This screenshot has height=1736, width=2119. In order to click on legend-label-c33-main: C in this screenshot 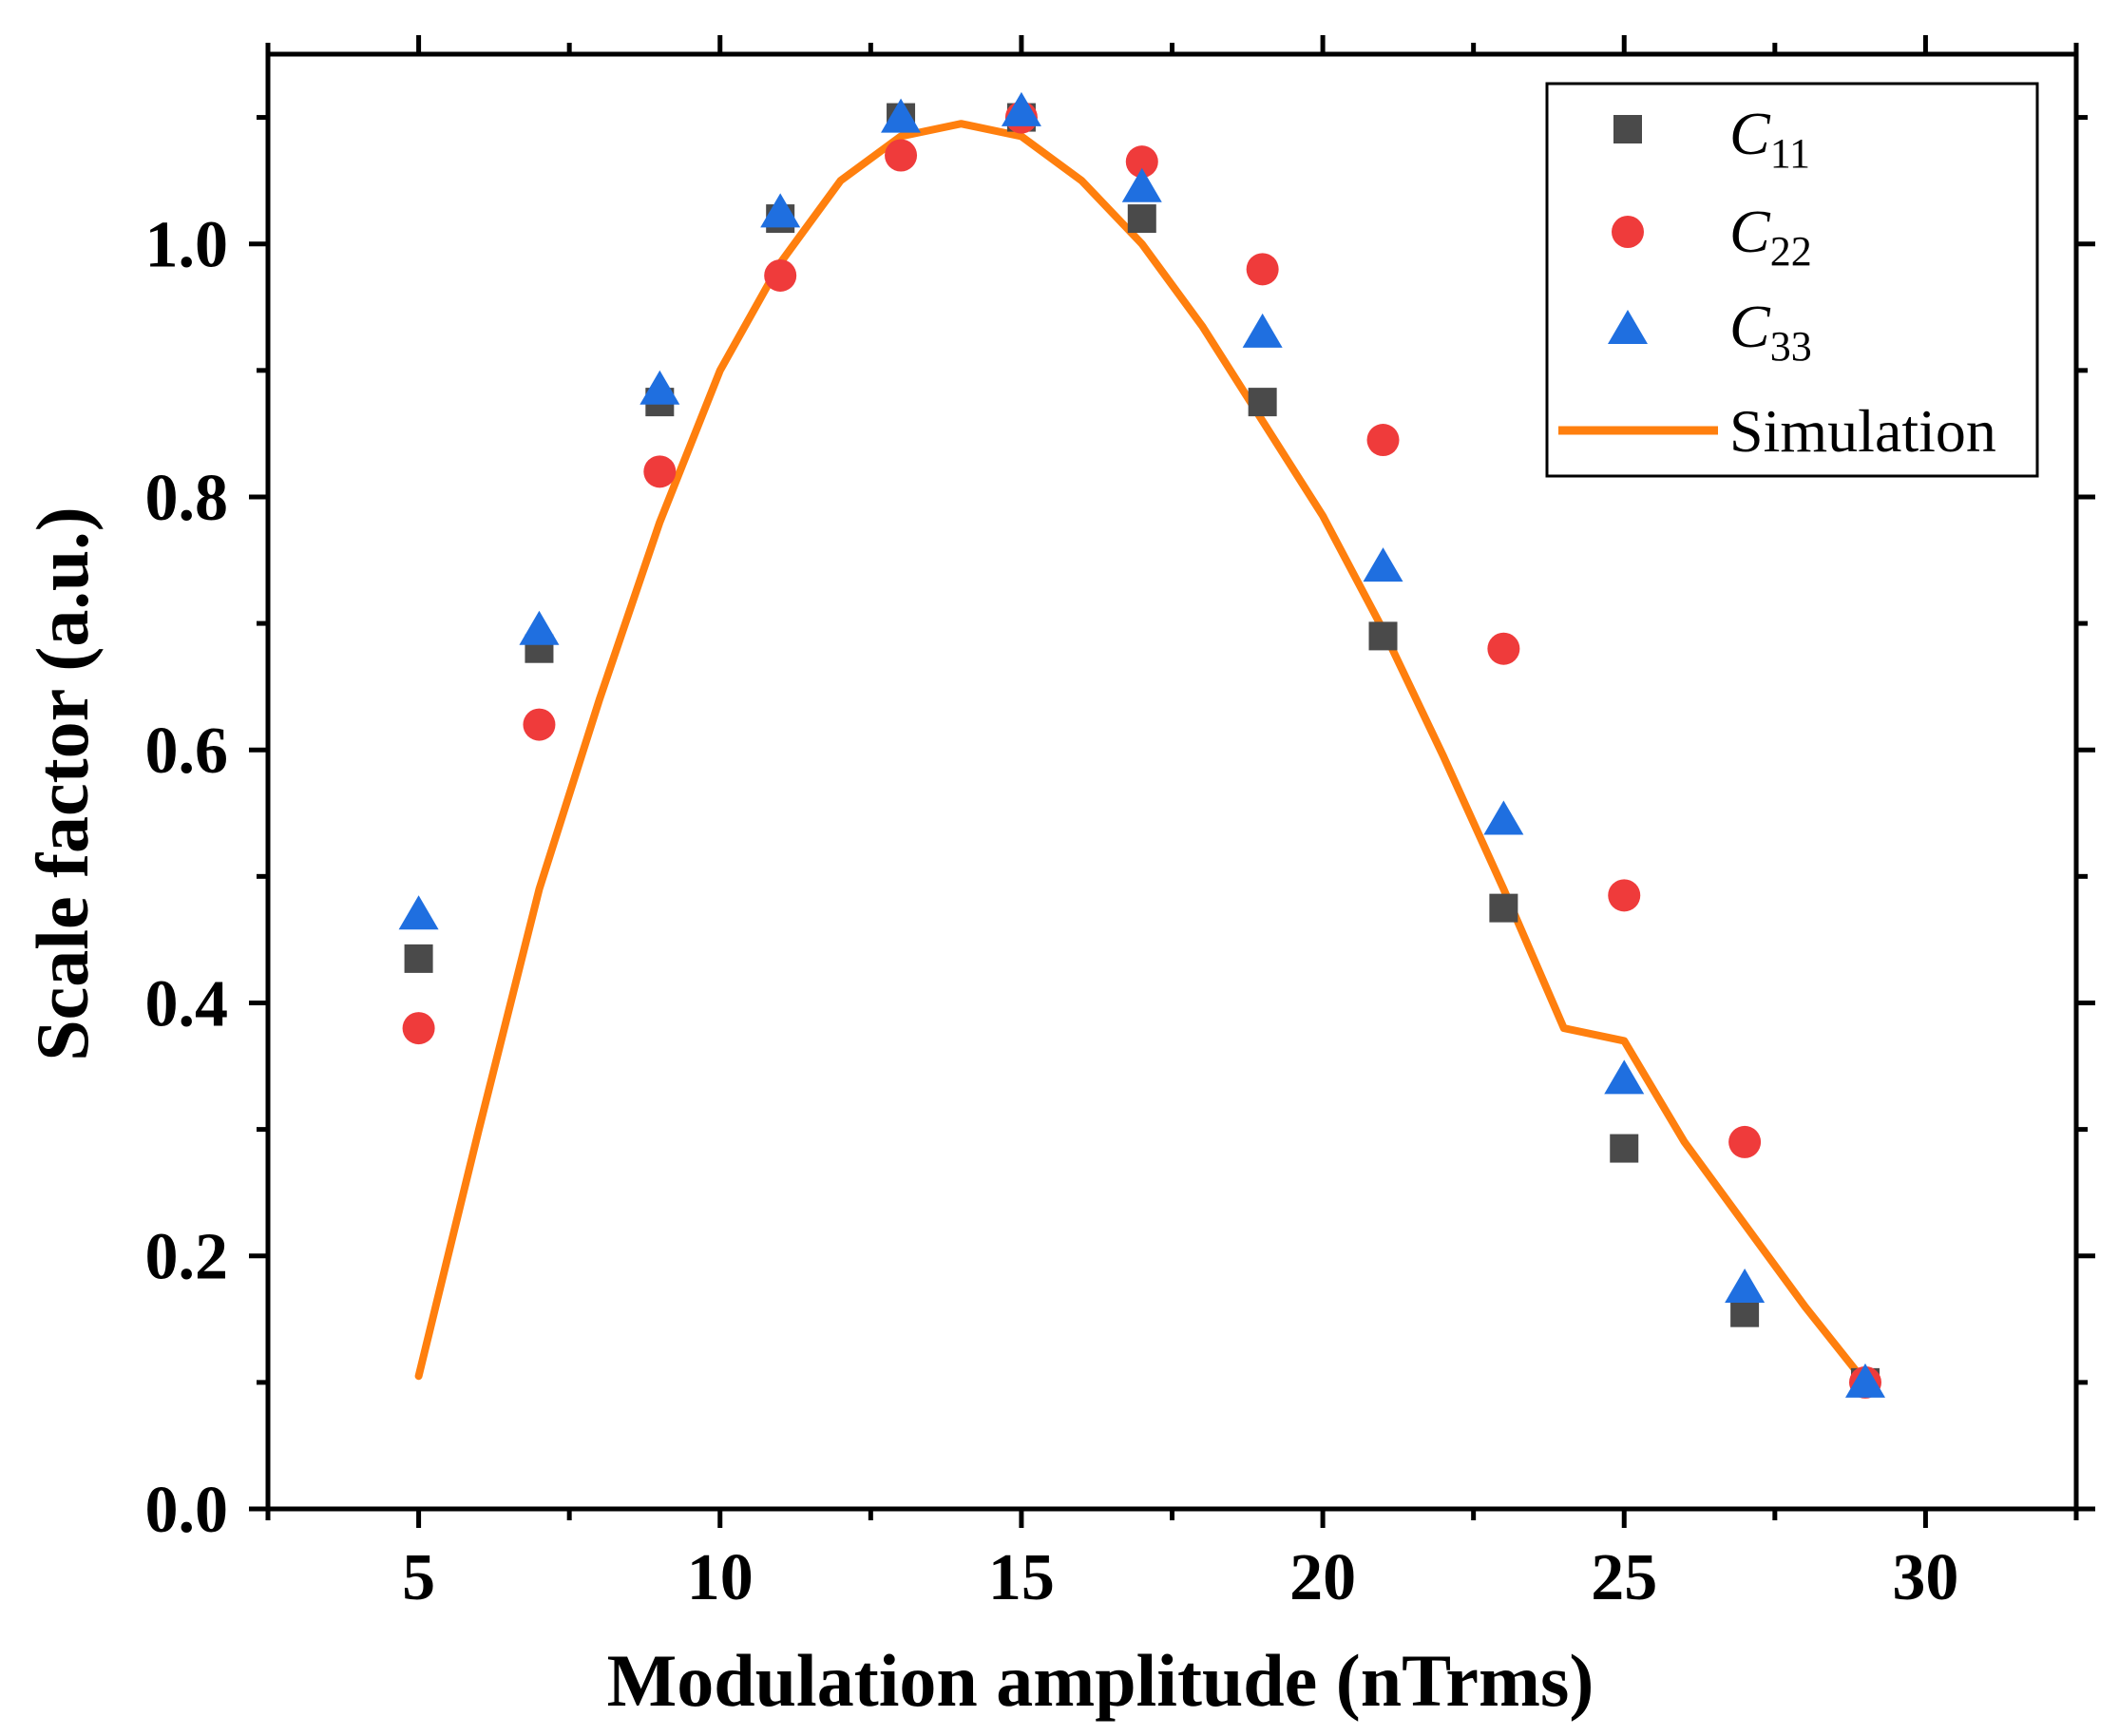, I will do `click(1750, 326)`.